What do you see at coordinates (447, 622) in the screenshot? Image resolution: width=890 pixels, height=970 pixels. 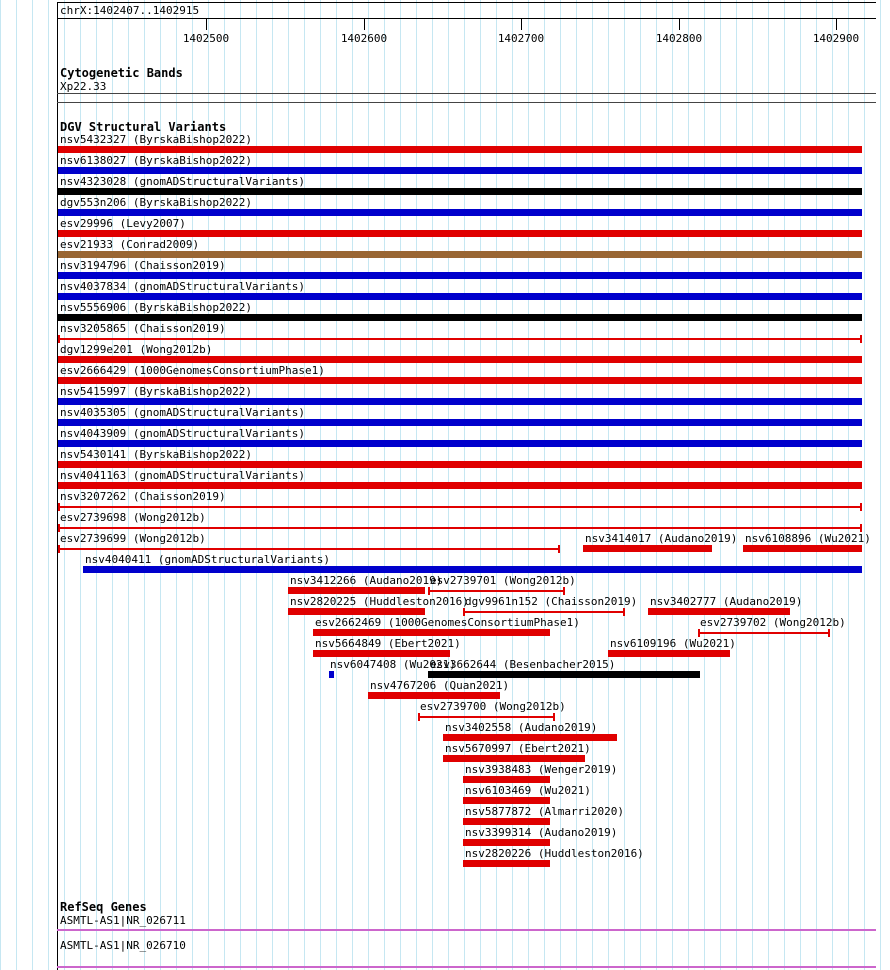 I see `variant-label: esv2662469 (1000GenomesConsortiumPhase1)` at bounding box center [447, 622].